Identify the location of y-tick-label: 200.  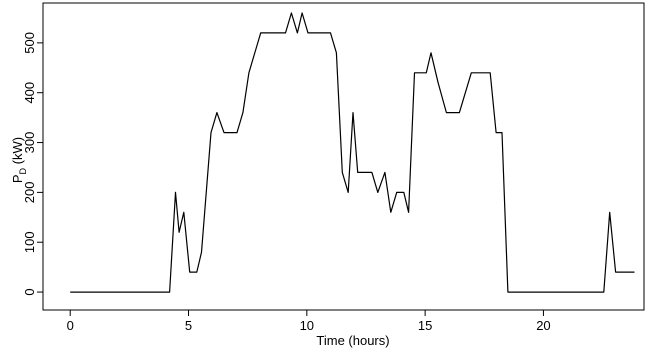
(29, 193).